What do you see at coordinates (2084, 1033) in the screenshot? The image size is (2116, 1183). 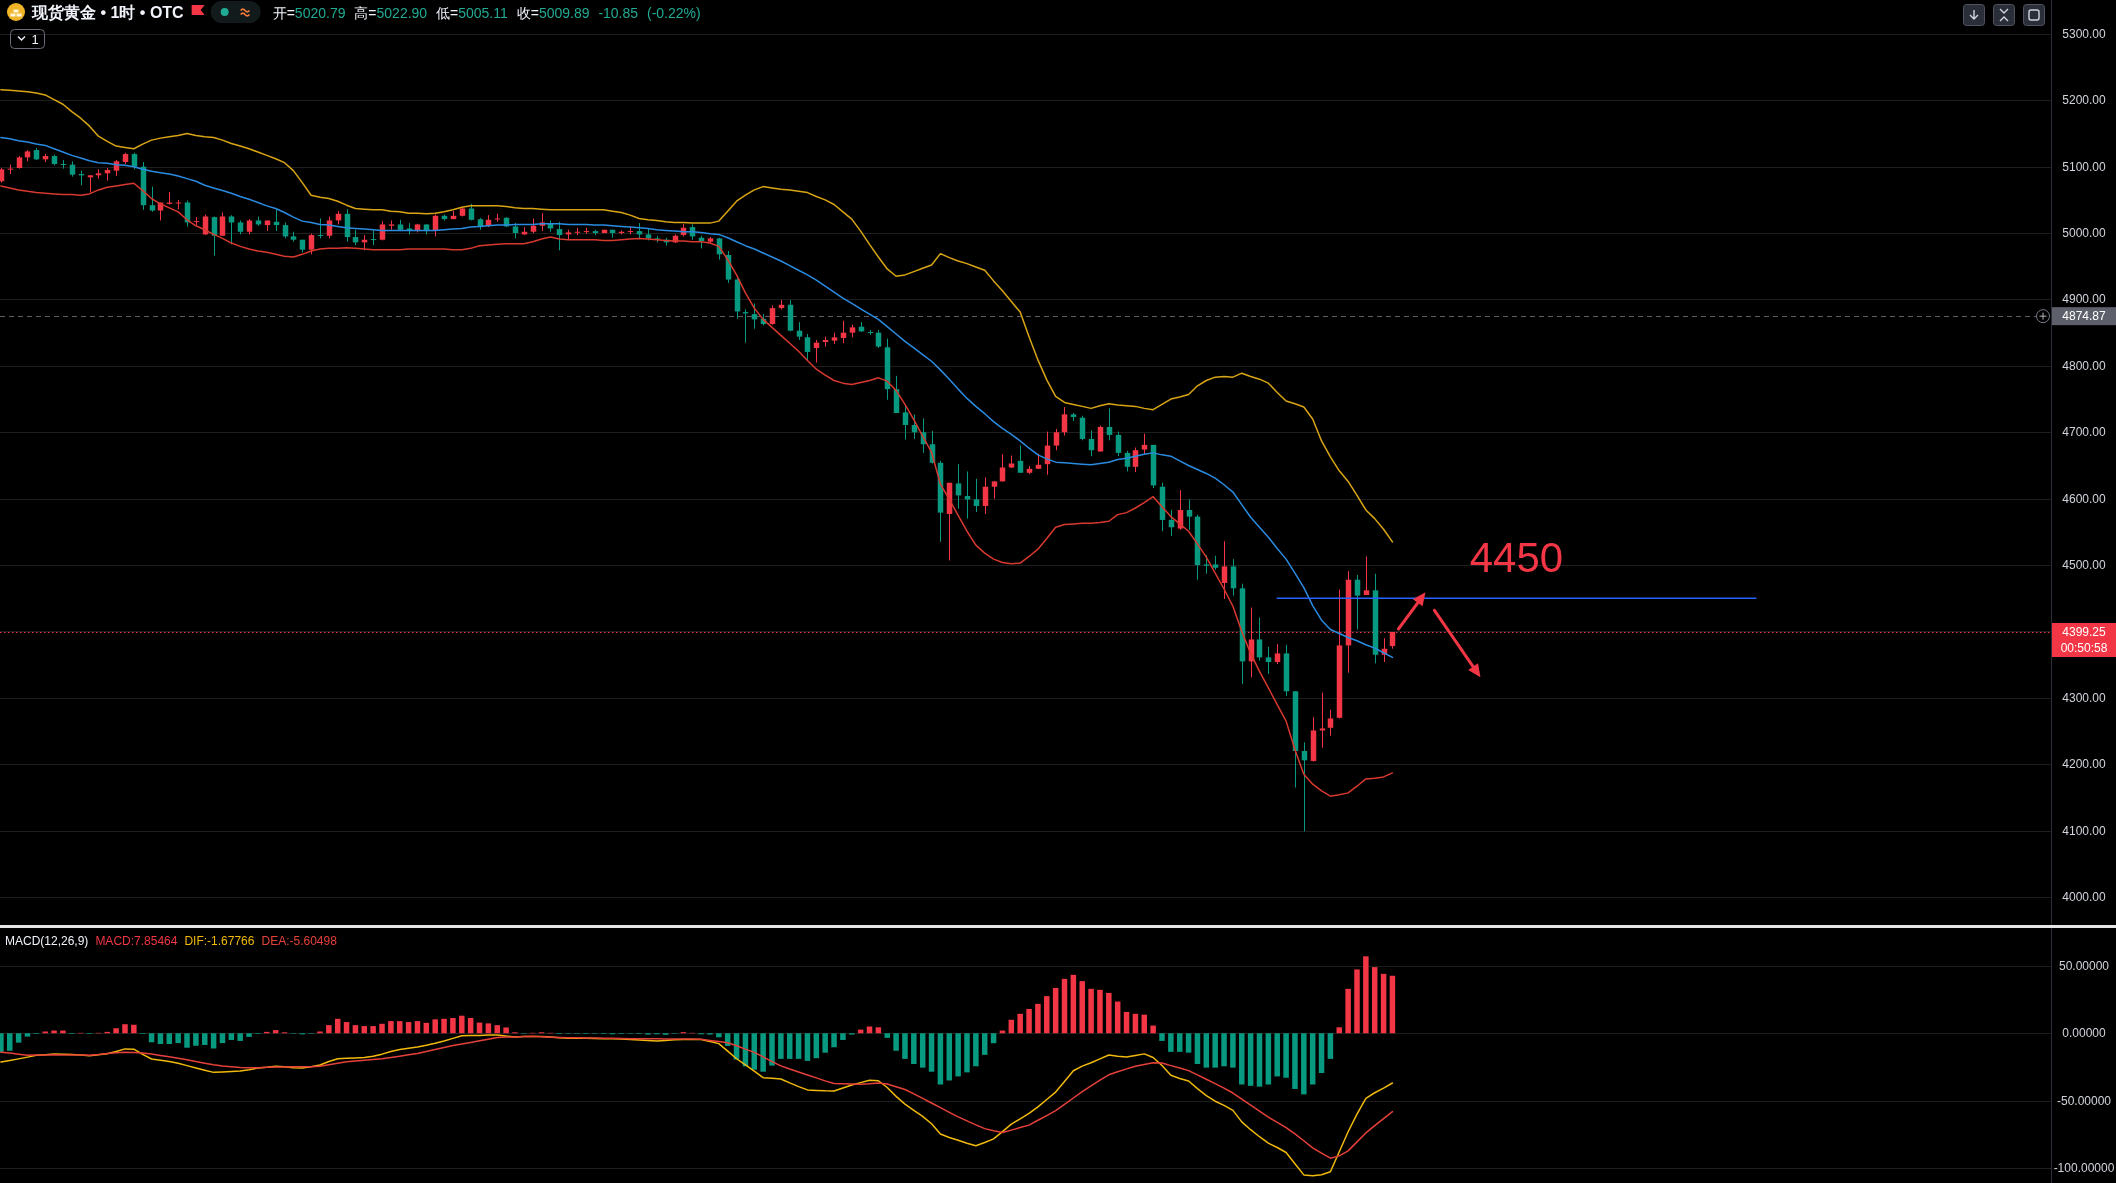 I see `y-tick-label: 0.00000` at bounding box center [2084, 1033].